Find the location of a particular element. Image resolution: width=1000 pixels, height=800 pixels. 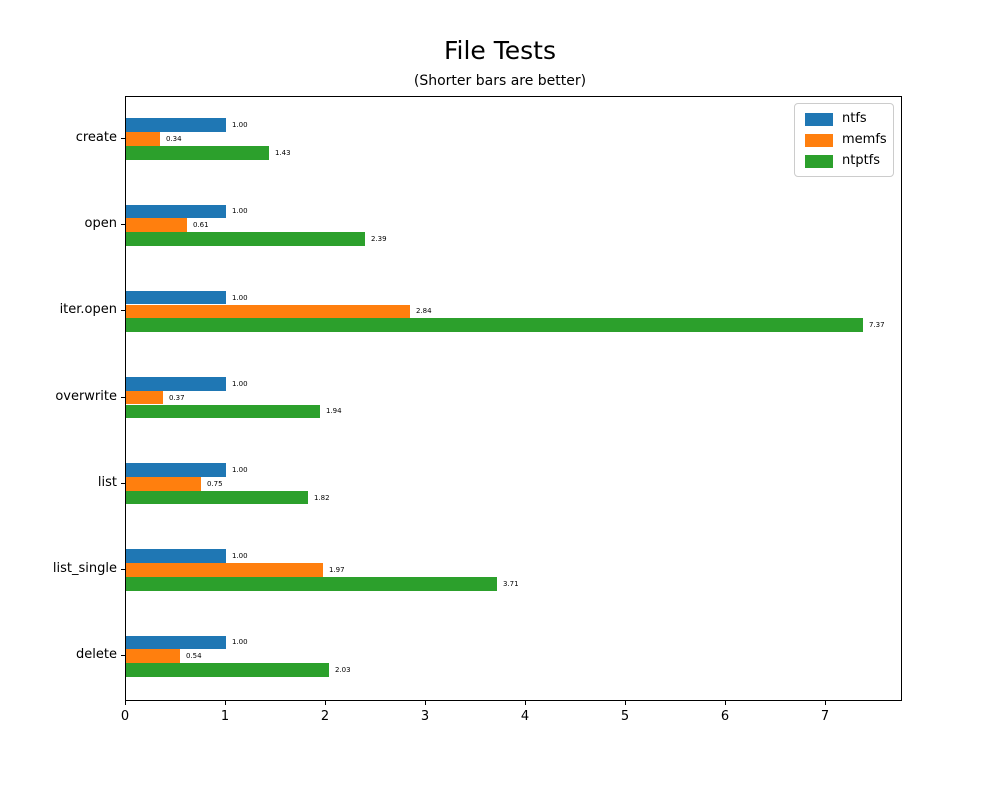

x-tick-label: 5 is located at coordinates (625, 716).